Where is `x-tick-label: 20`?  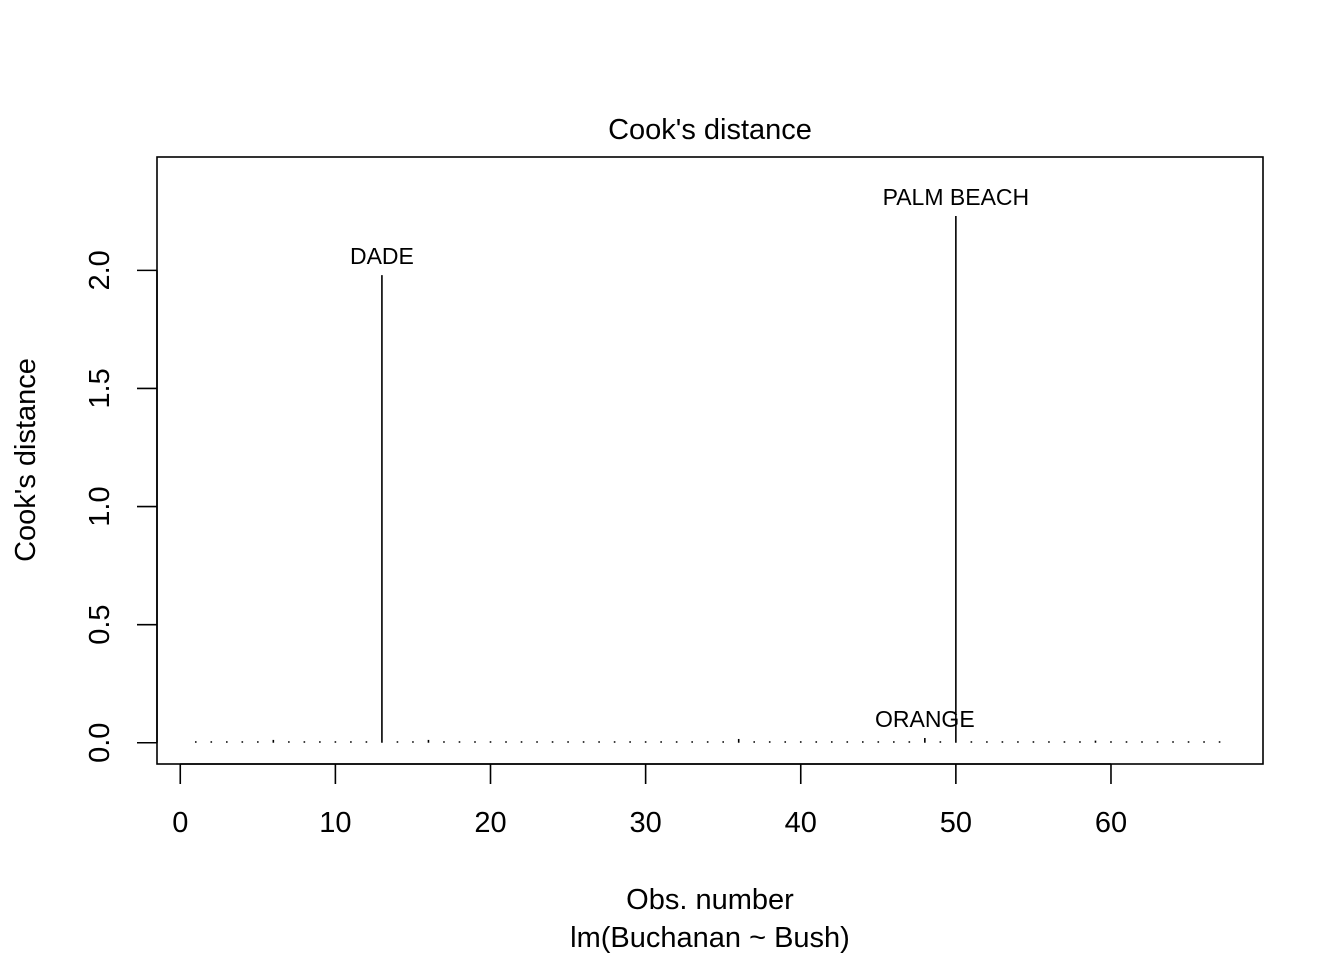
x-tick-label: 20 is located at coordinates (490, 823).